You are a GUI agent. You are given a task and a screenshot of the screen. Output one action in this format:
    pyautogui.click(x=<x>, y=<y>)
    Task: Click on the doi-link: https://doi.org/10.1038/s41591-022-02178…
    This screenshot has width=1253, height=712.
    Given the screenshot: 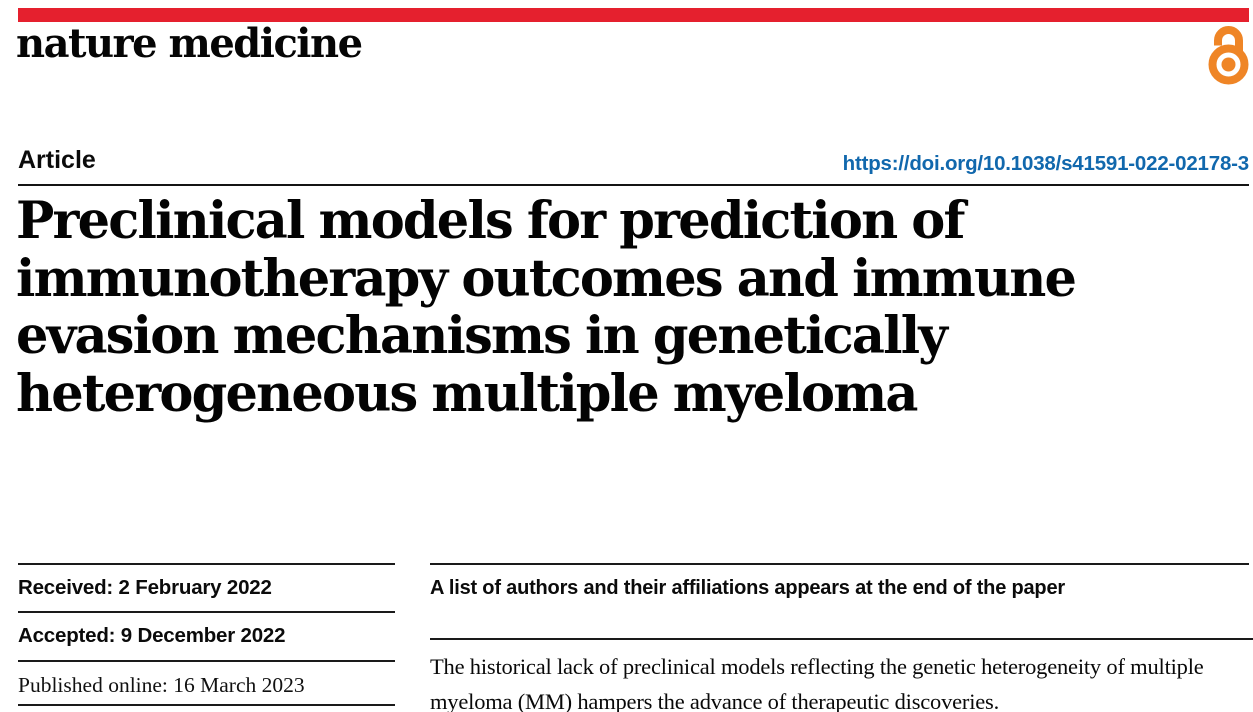 What is the action you would take?
    pyautogui.click(x=1046, y=163)
    